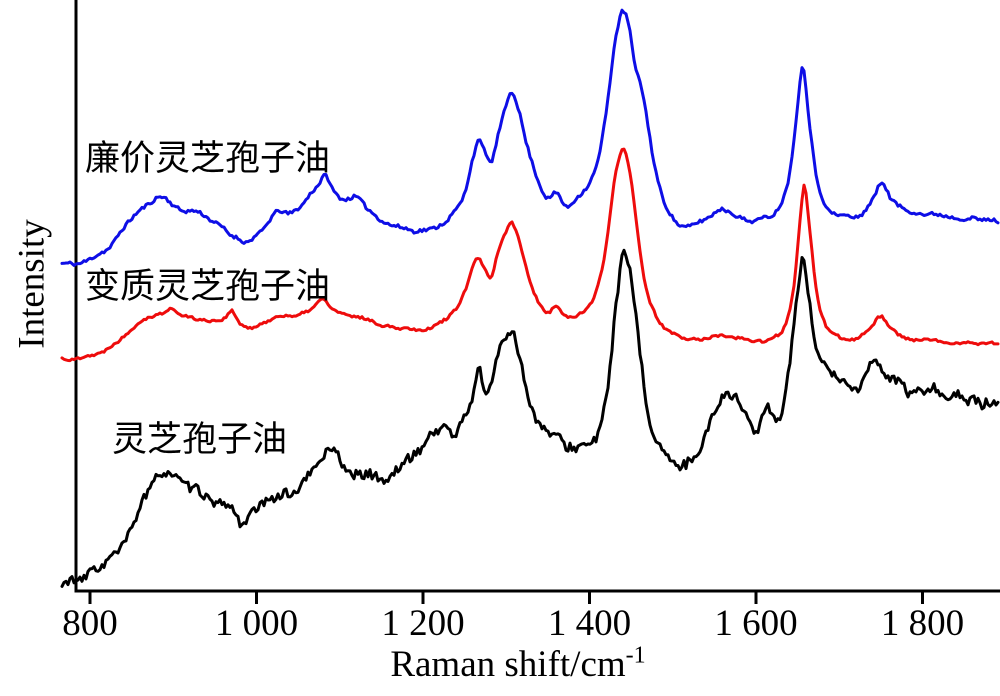  Describe the element at coordinates (508, 664) in the screenshot. I see `x-axis-label-text: Raman shift/cm` at that location.